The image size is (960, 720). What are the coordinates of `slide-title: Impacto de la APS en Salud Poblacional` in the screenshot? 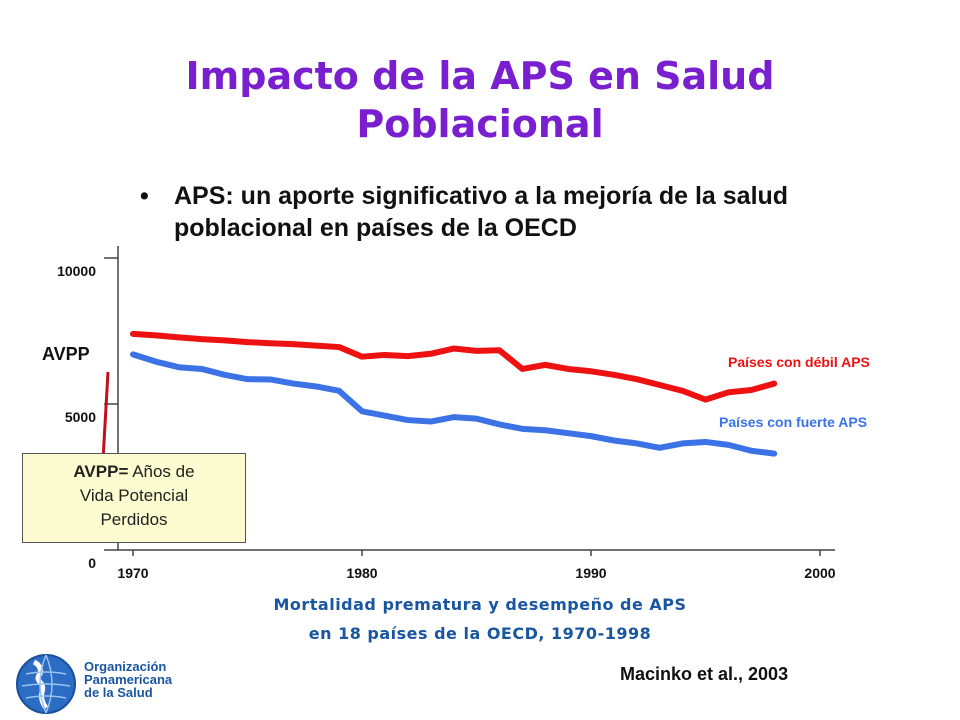 It's located at (480, 100).